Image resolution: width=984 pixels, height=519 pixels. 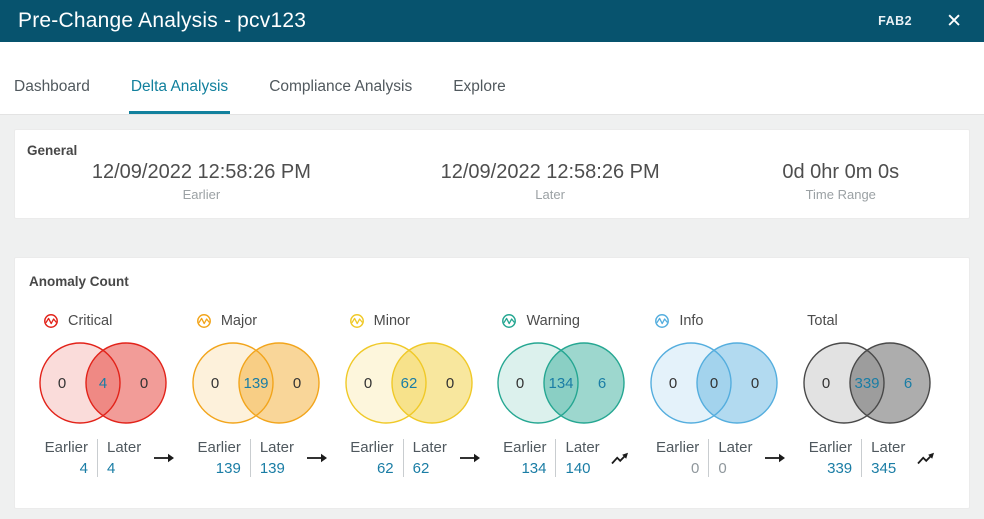 What do you see at coordinates (420, 458) in the screenshot?
I see `anomaly-group-footer: Earlier 62 Later 62` at bounding box center [420, 458].